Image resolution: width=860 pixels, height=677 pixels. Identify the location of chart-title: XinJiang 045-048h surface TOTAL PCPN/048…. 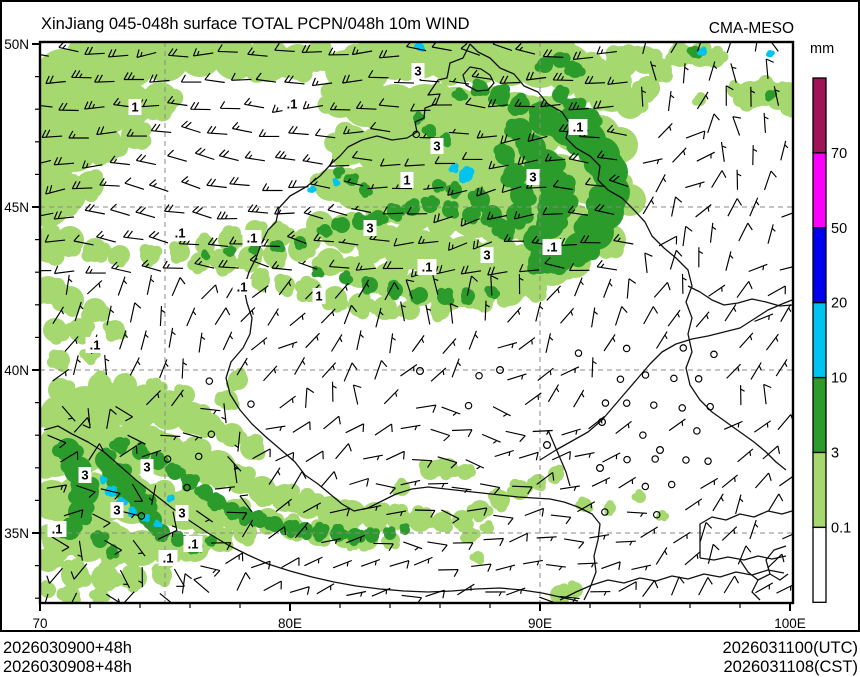
(255, 24).